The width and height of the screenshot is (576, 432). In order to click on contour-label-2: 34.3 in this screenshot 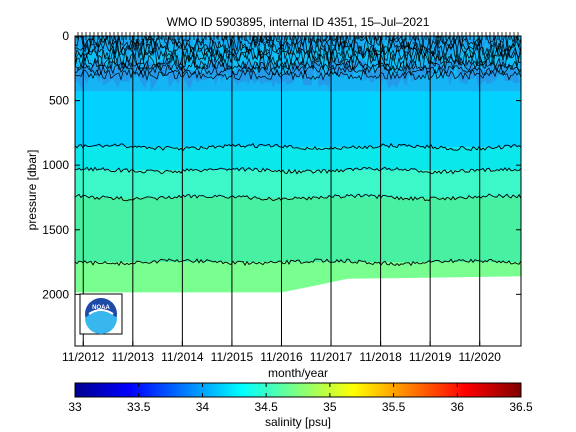, I will do `click(409, 45)`.